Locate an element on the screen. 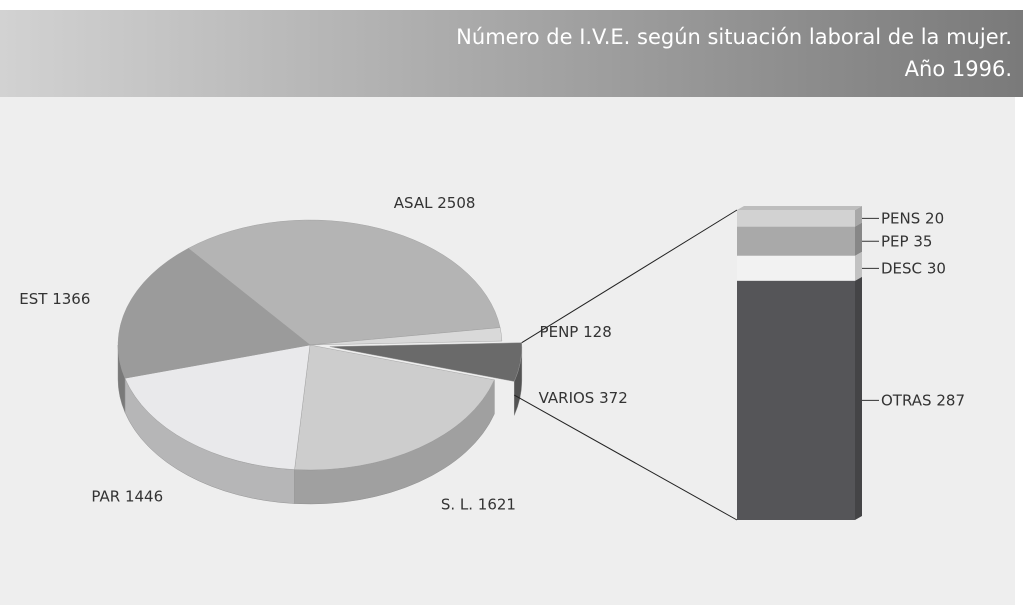 Image resolution: width=1023 pixels, height=615 pixels. label-category: PENS is located at coordinates (900, 218).